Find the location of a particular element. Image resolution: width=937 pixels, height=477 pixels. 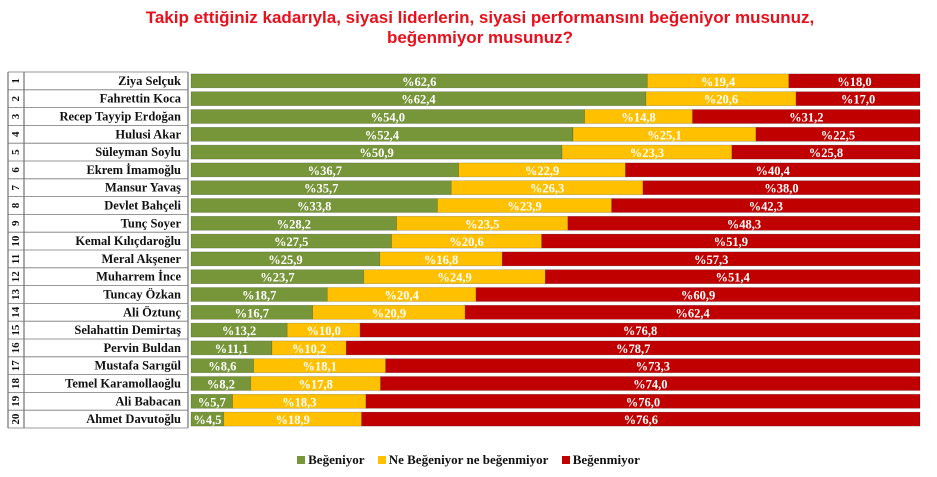

rank-label: 8 is located at coordinates (16, 205).